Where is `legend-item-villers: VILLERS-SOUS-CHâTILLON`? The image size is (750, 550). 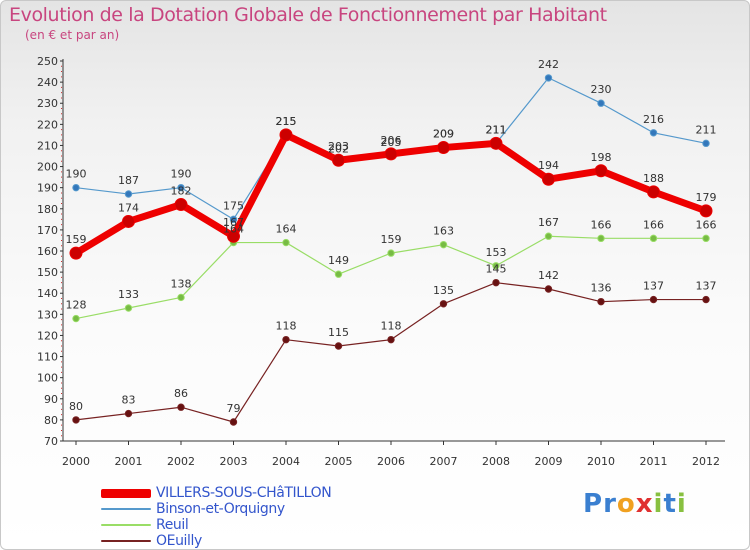
legend-item-villers: VILLERS-SOUS-CHâTILLON is located at coordinates (216, 493).